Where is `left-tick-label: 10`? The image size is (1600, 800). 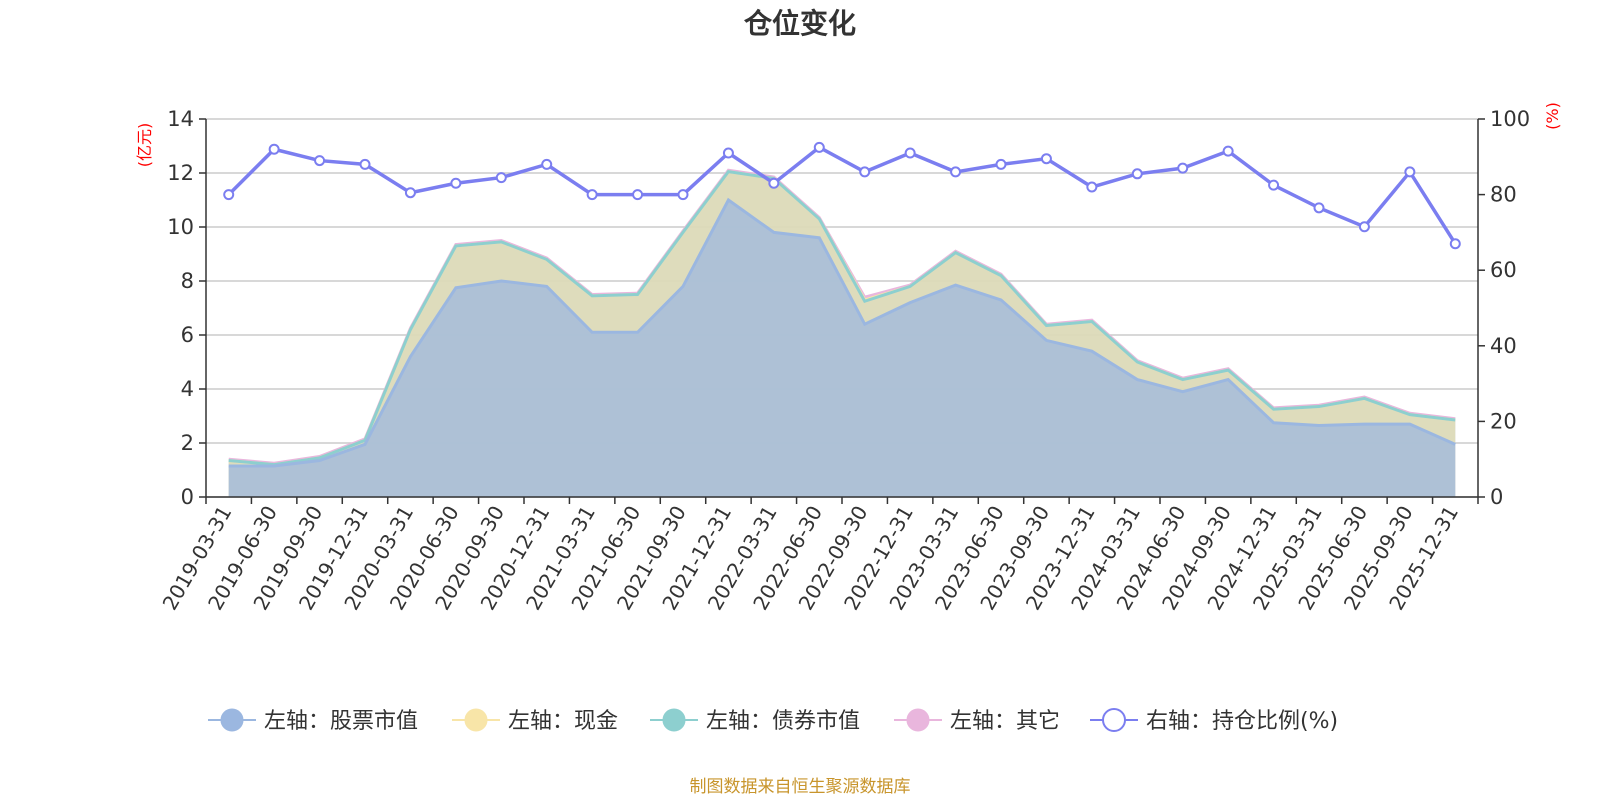 left-tick-label: 10 is located at coordinates (180, 227).